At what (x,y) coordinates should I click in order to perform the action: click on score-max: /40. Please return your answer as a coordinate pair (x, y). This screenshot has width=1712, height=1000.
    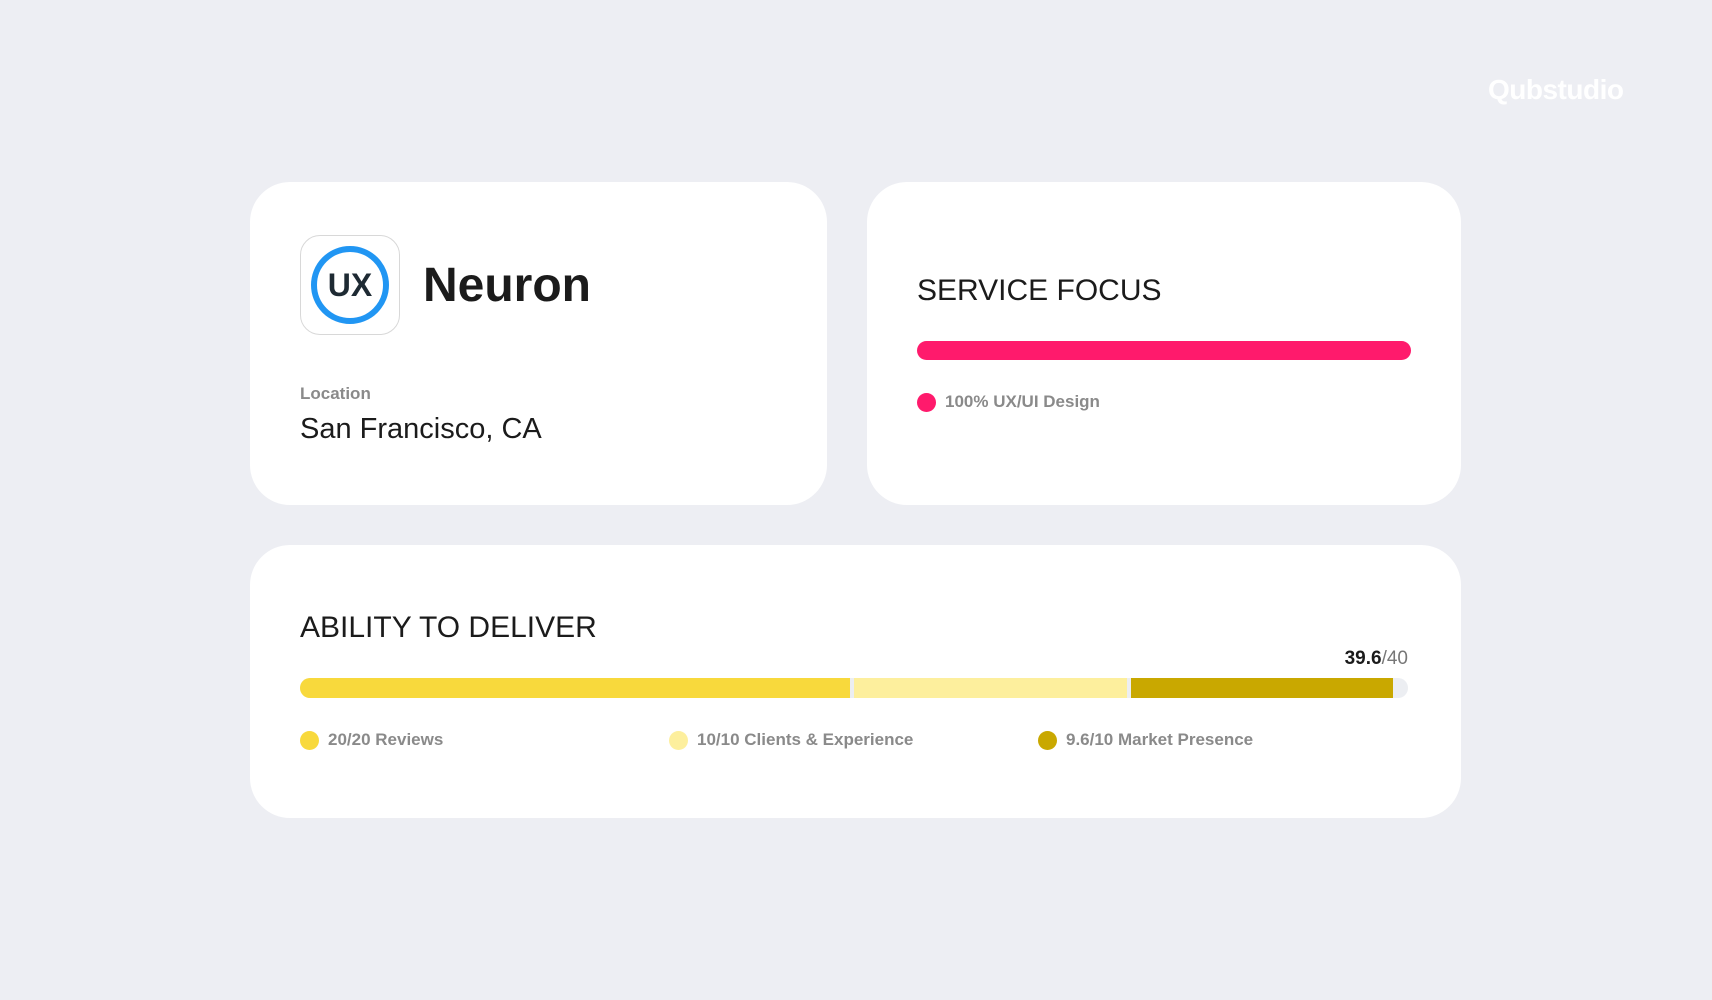
    Looking at the image, I should click on (1394, 658).